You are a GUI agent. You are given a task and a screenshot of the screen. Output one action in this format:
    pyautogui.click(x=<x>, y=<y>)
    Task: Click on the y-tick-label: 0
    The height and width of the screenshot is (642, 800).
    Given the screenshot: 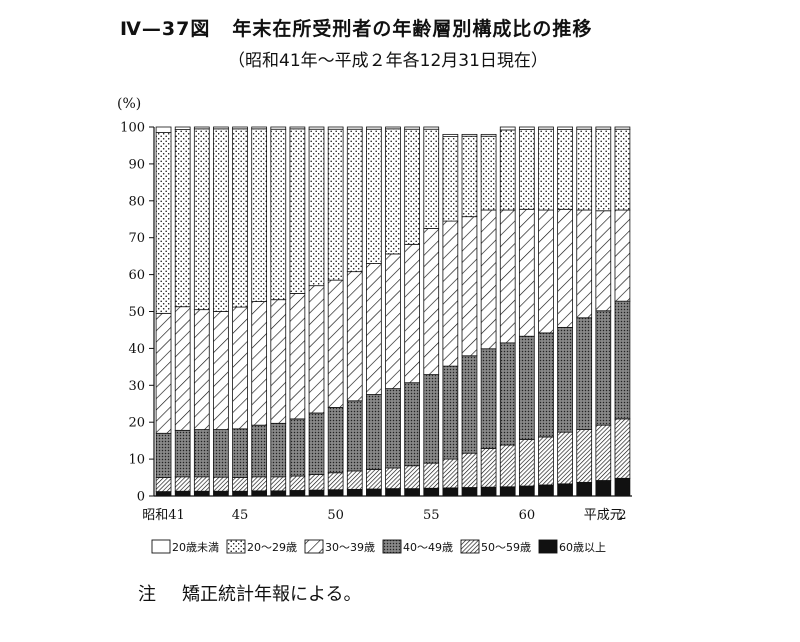 What is the action you would take?
    pyautogui.click(x=141, y=497)
    